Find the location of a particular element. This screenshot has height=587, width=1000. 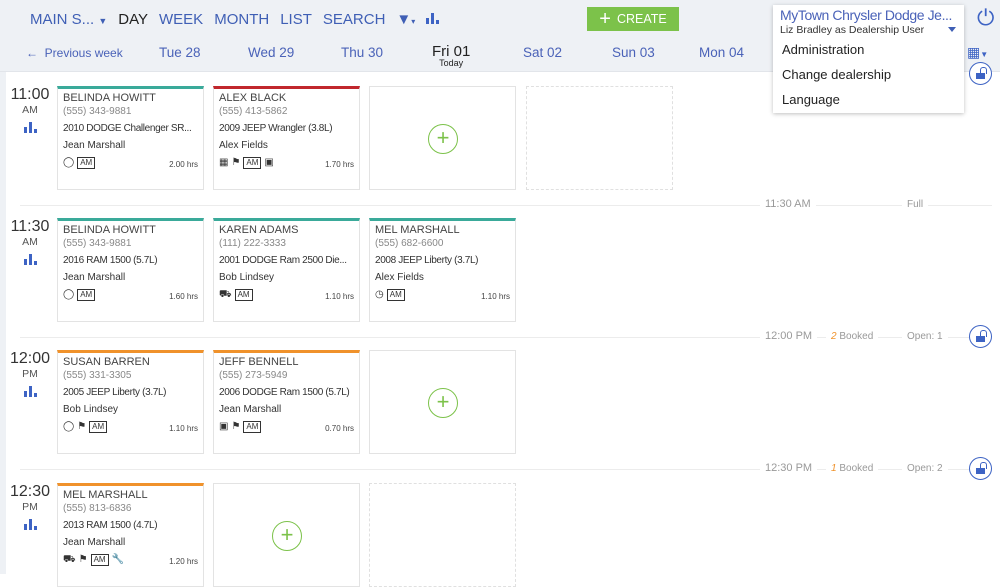

time-separator is located at coordinates (506, 337).